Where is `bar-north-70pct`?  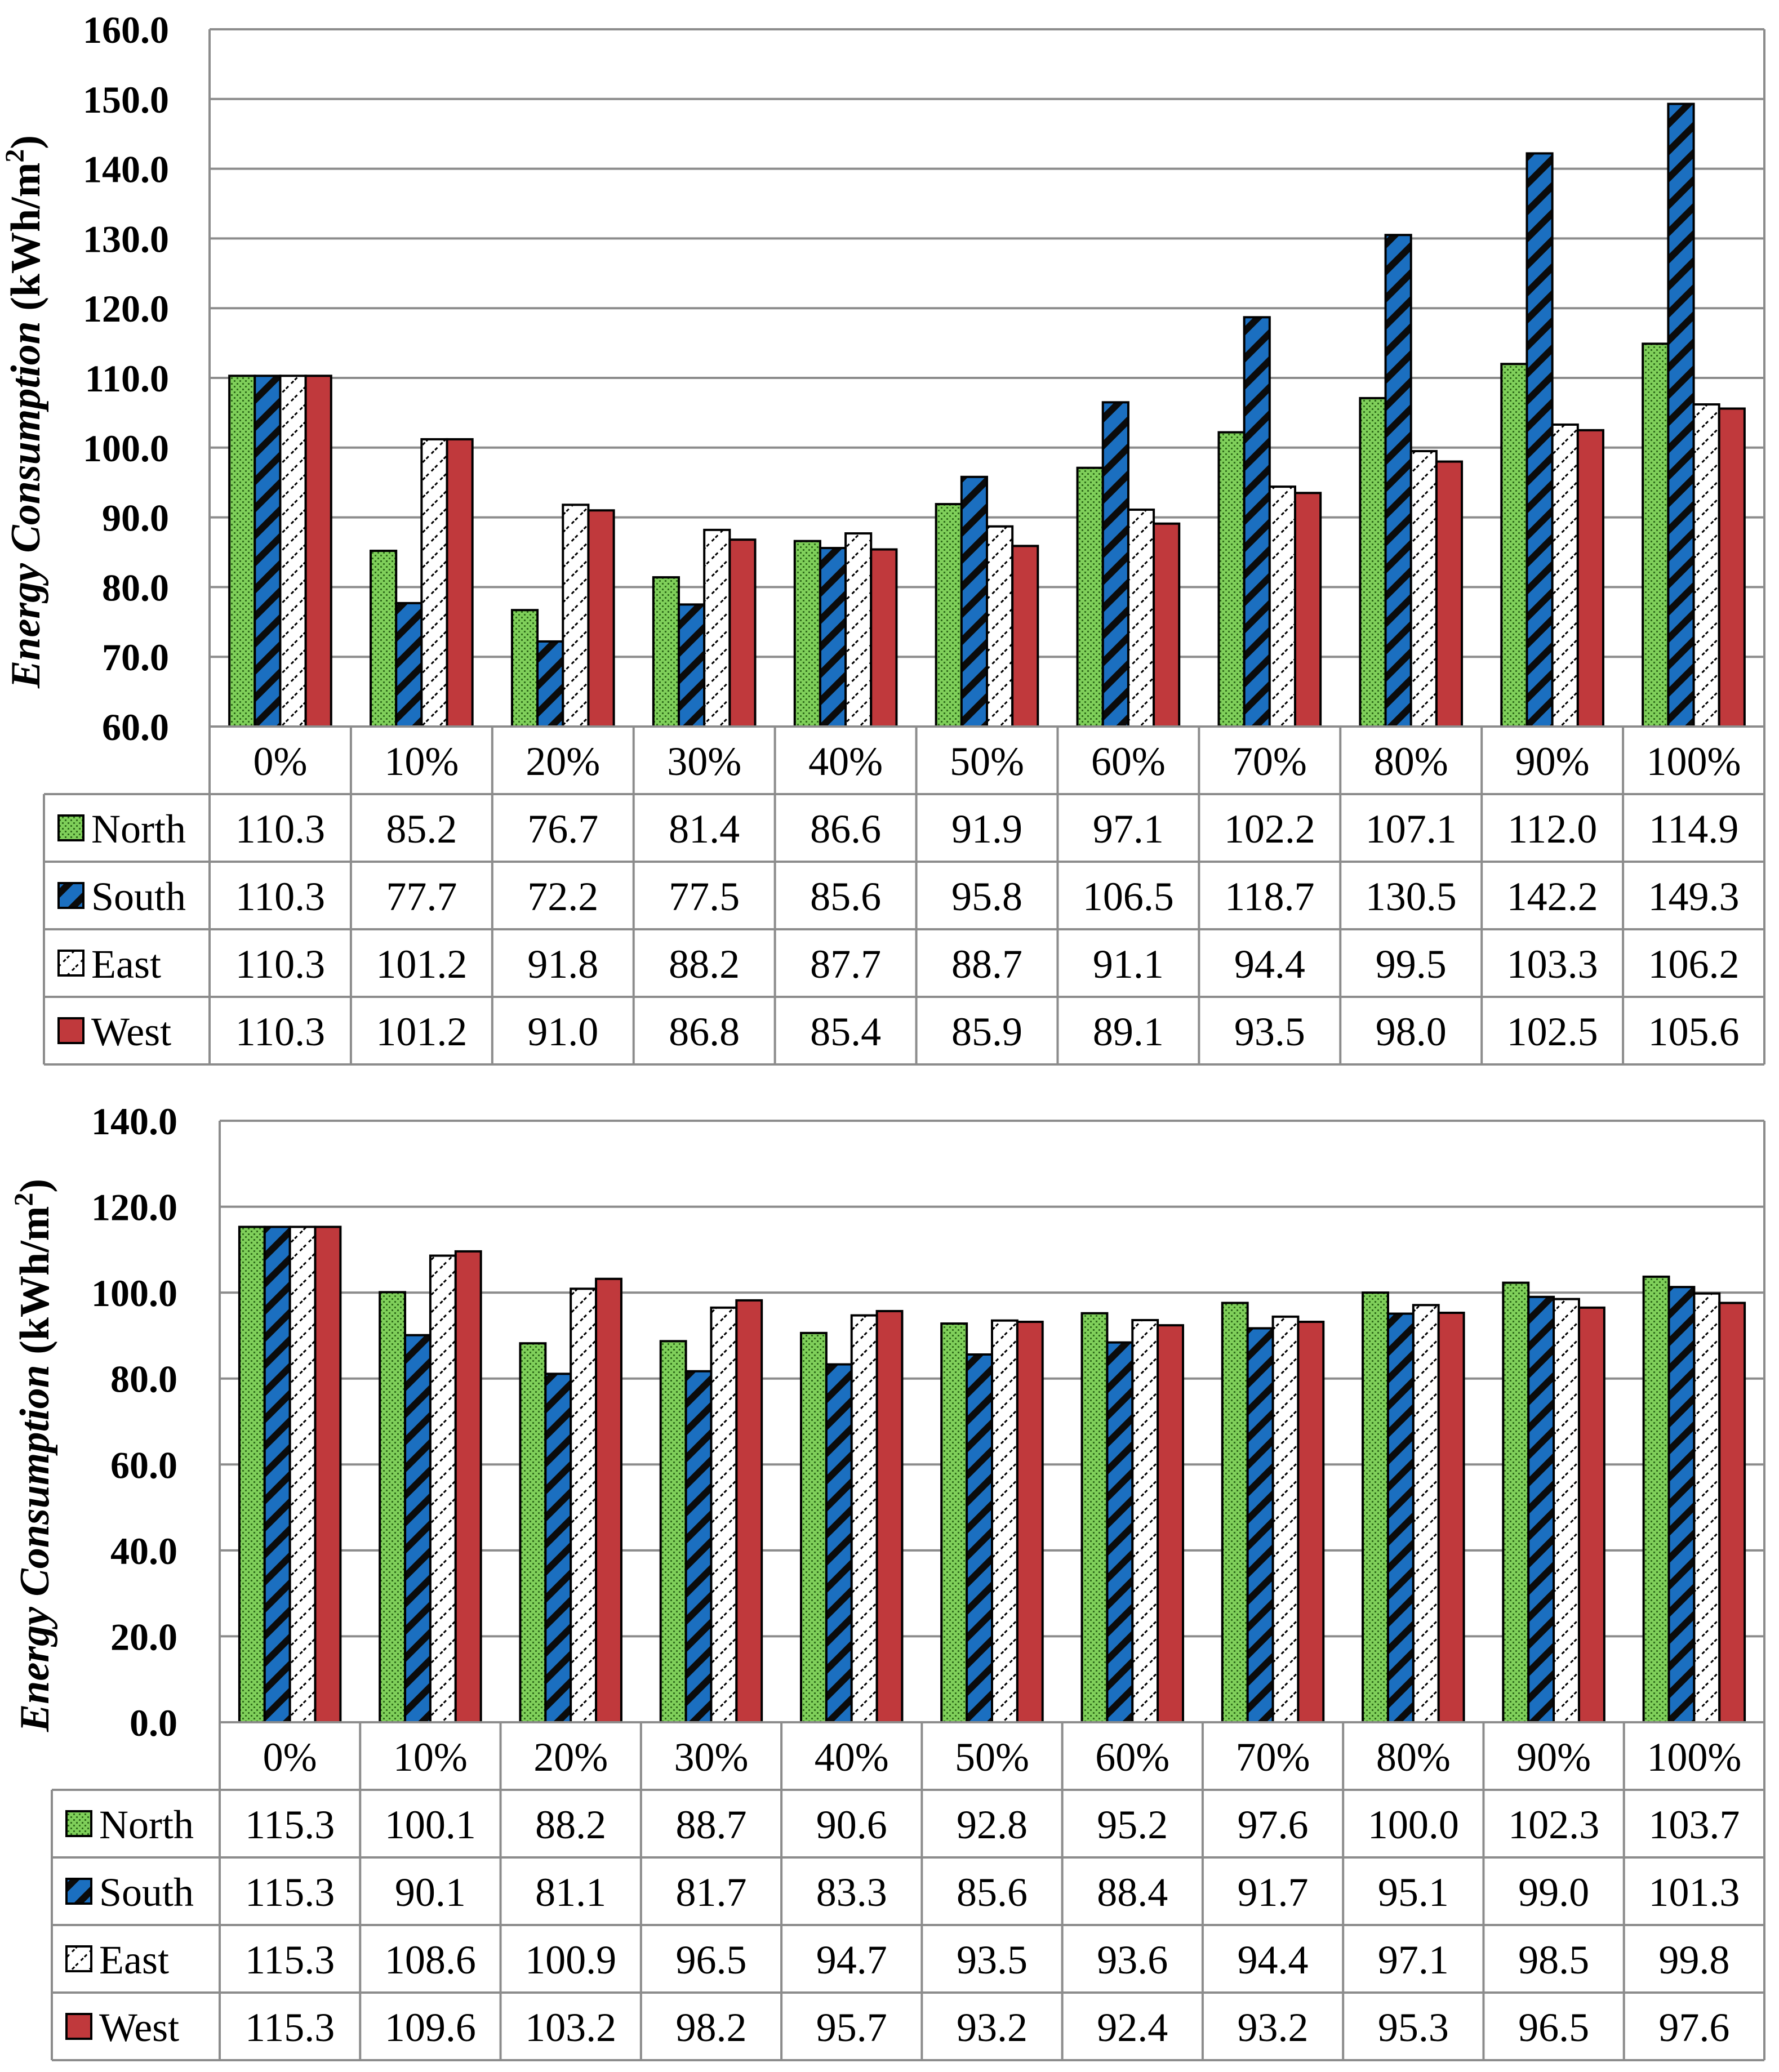
bar-north-70pct is located at coordinates (1235, 1512).